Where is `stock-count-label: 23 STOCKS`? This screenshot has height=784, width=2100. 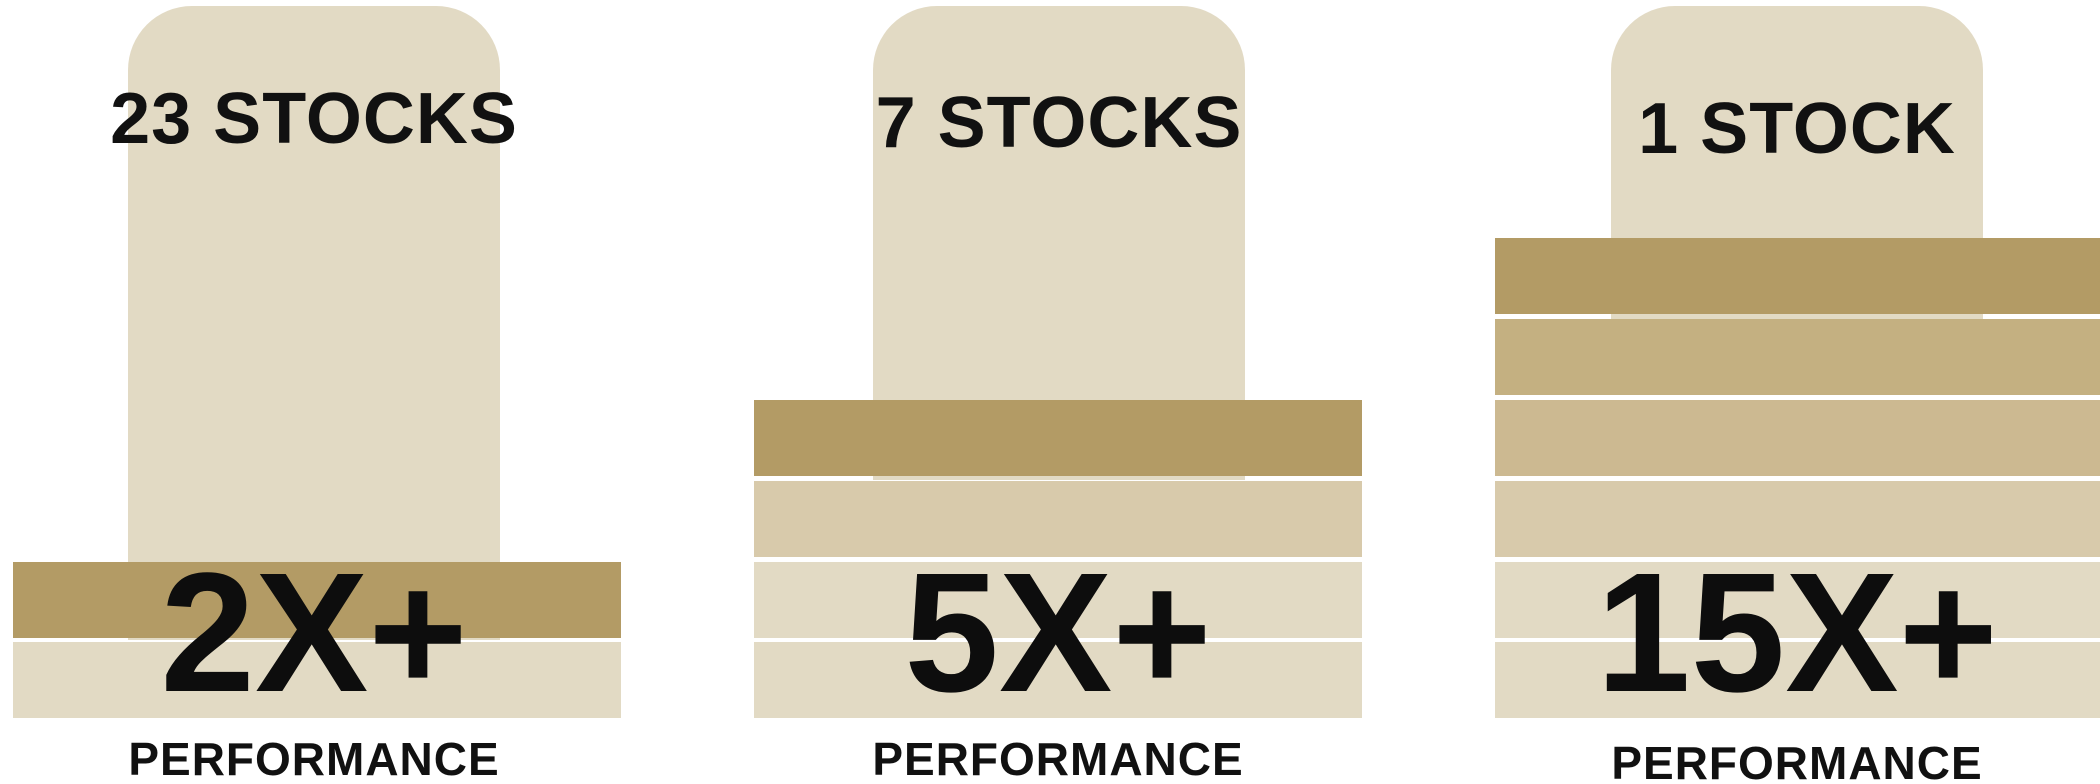 stock-count-label: 23 STOCKS is located at coordinates (314, 119).